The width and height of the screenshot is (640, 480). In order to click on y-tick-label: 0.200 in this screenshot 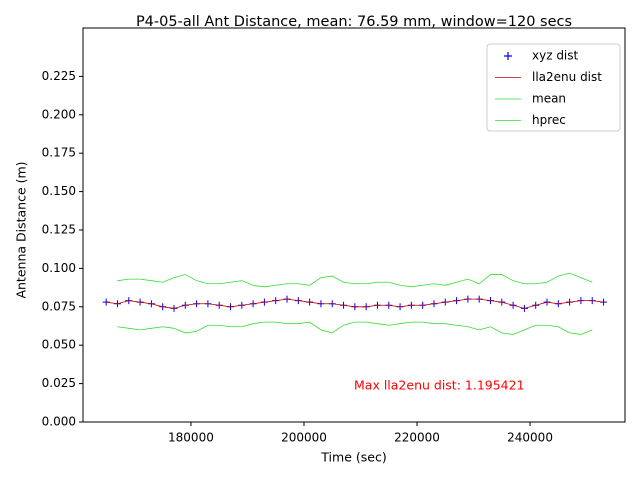, I will do `click(59, 114)`.